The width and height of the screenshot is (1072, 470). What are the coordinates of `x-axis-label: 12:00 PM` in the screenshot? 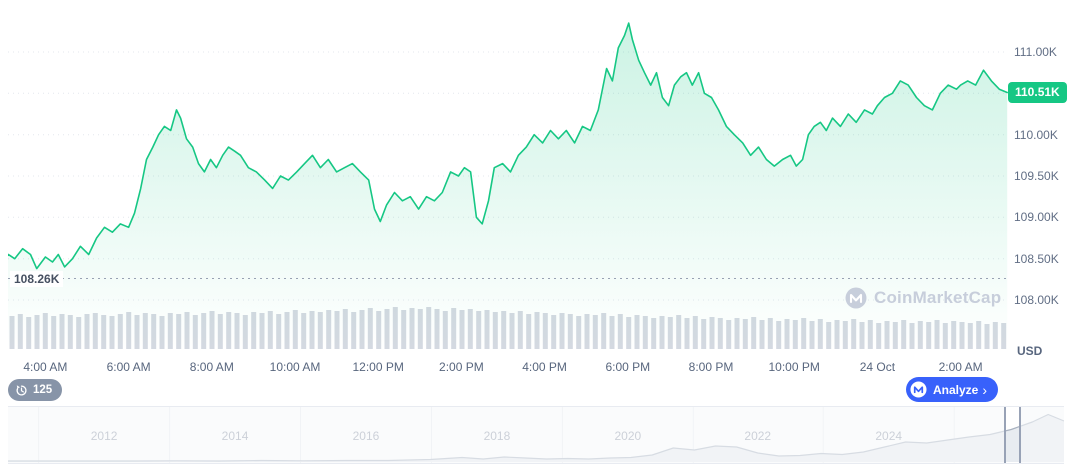 It's located at (378, 367).